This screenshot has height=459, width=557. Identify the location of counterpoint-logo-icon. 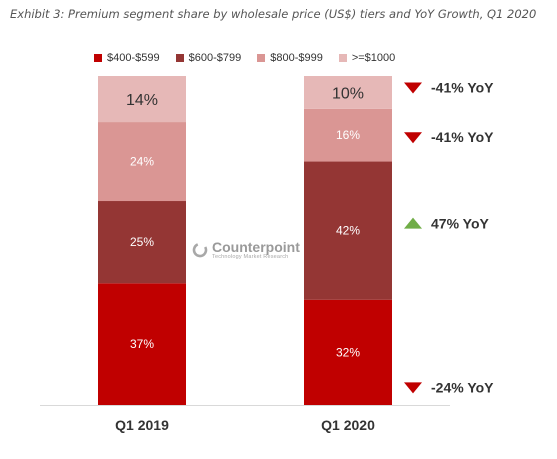
(200, 250).